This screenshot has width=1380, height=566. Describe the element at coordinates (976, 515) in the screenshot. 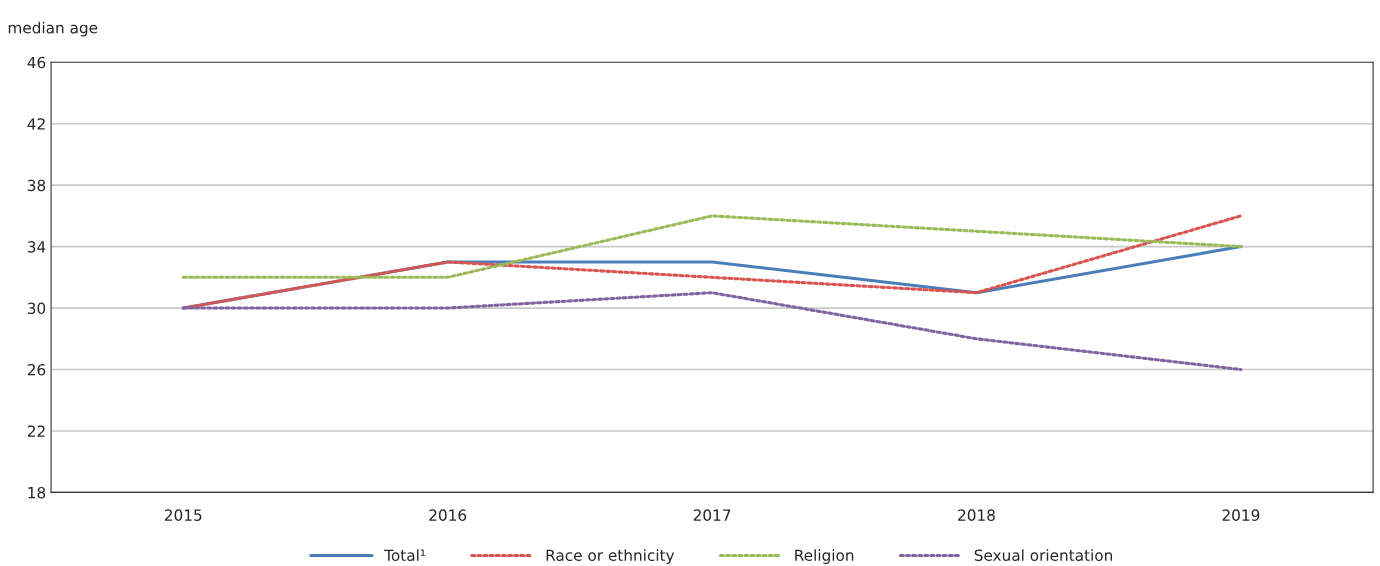

I see `x-tick-label: 2018` at that location.